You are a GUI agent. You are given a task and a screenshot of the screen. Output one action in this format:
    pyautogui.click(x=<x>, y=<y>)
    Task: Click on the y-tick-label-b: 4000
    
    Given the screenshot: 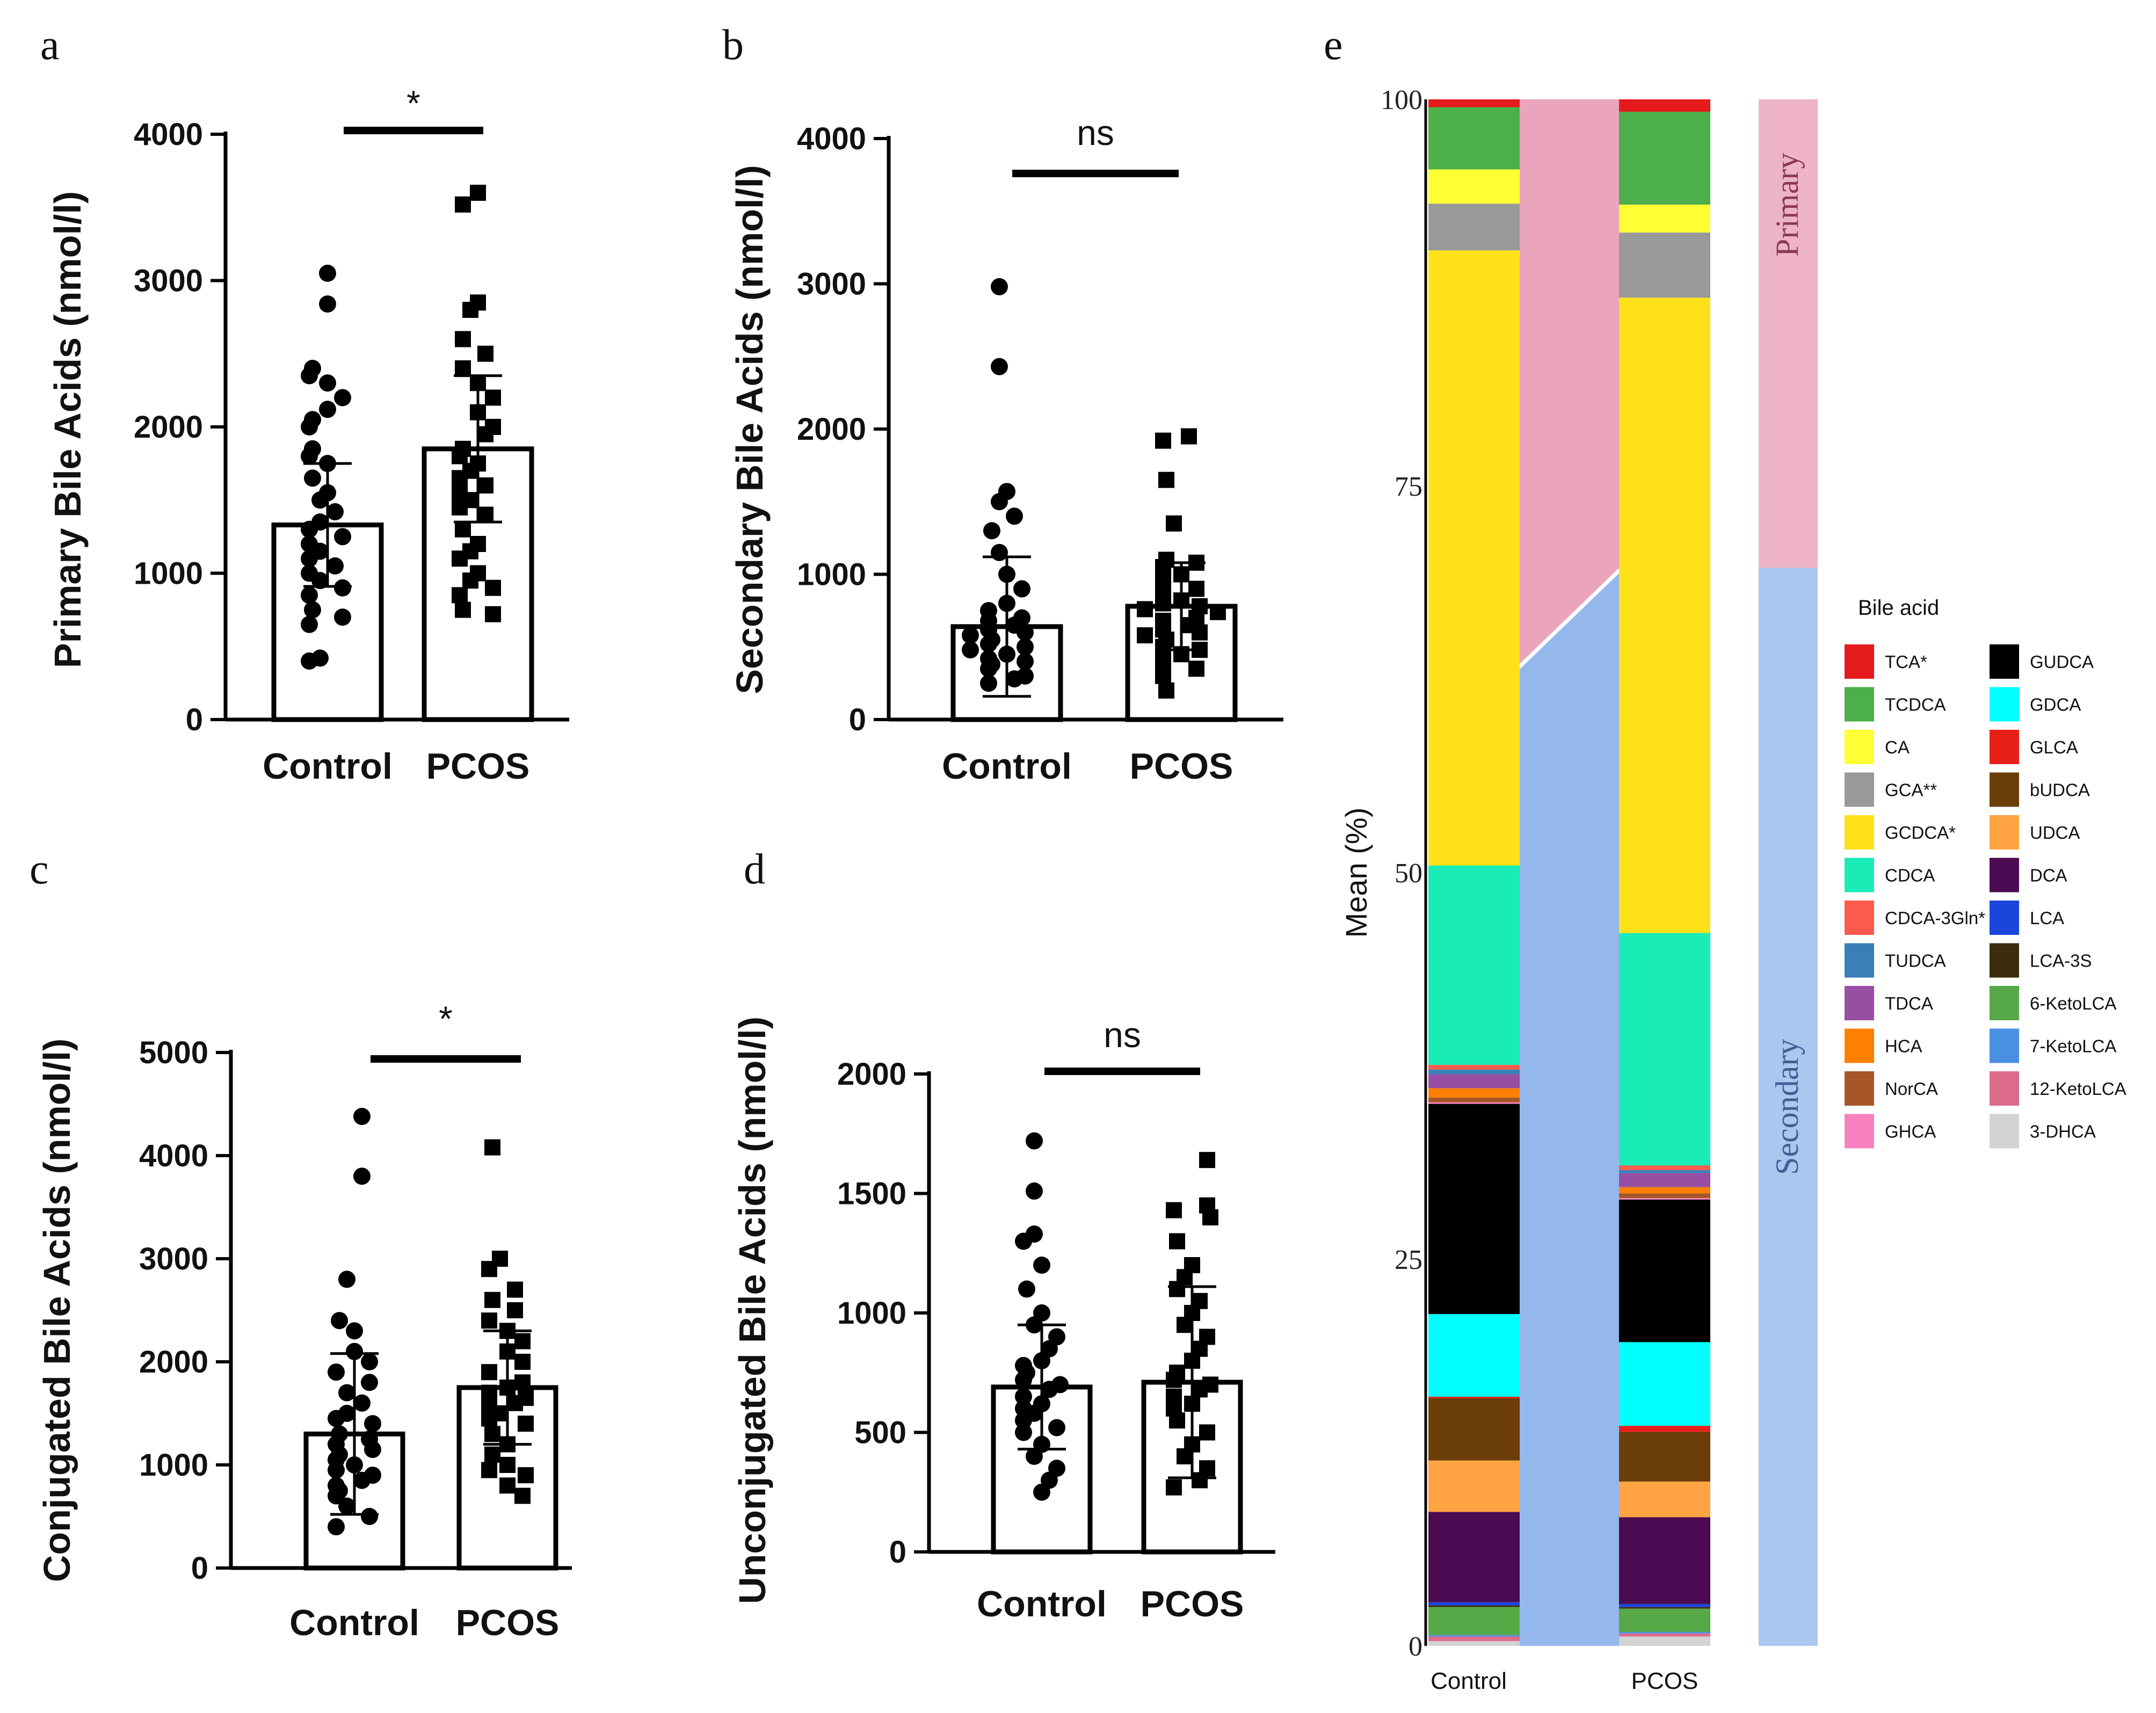 What is the action you would take?
    pyautogui.click(x=831, y=138)
    